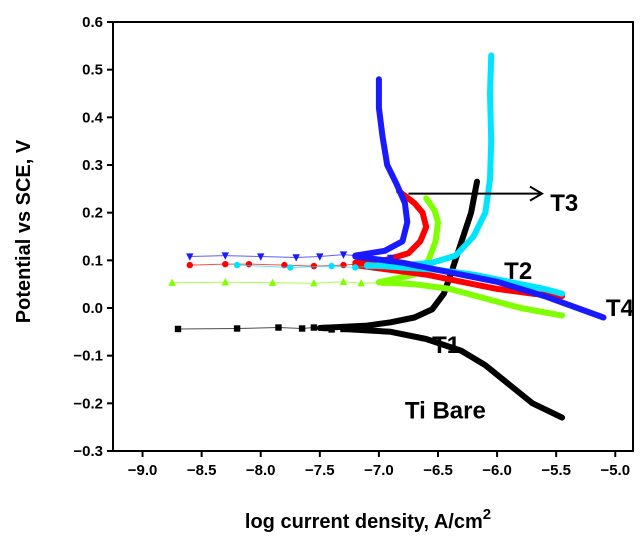 This screenshot has height=536, width=641. What do you see at coordinates (446, 345) in the screenshot?
I see `series-label: T1` at bounding box center [446, 345].